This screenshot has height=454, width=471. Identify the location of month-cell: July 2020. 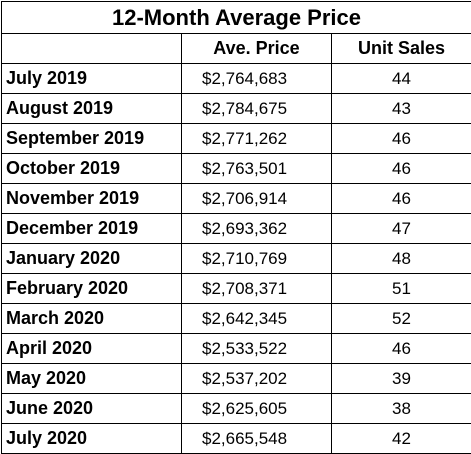
(92, 439).